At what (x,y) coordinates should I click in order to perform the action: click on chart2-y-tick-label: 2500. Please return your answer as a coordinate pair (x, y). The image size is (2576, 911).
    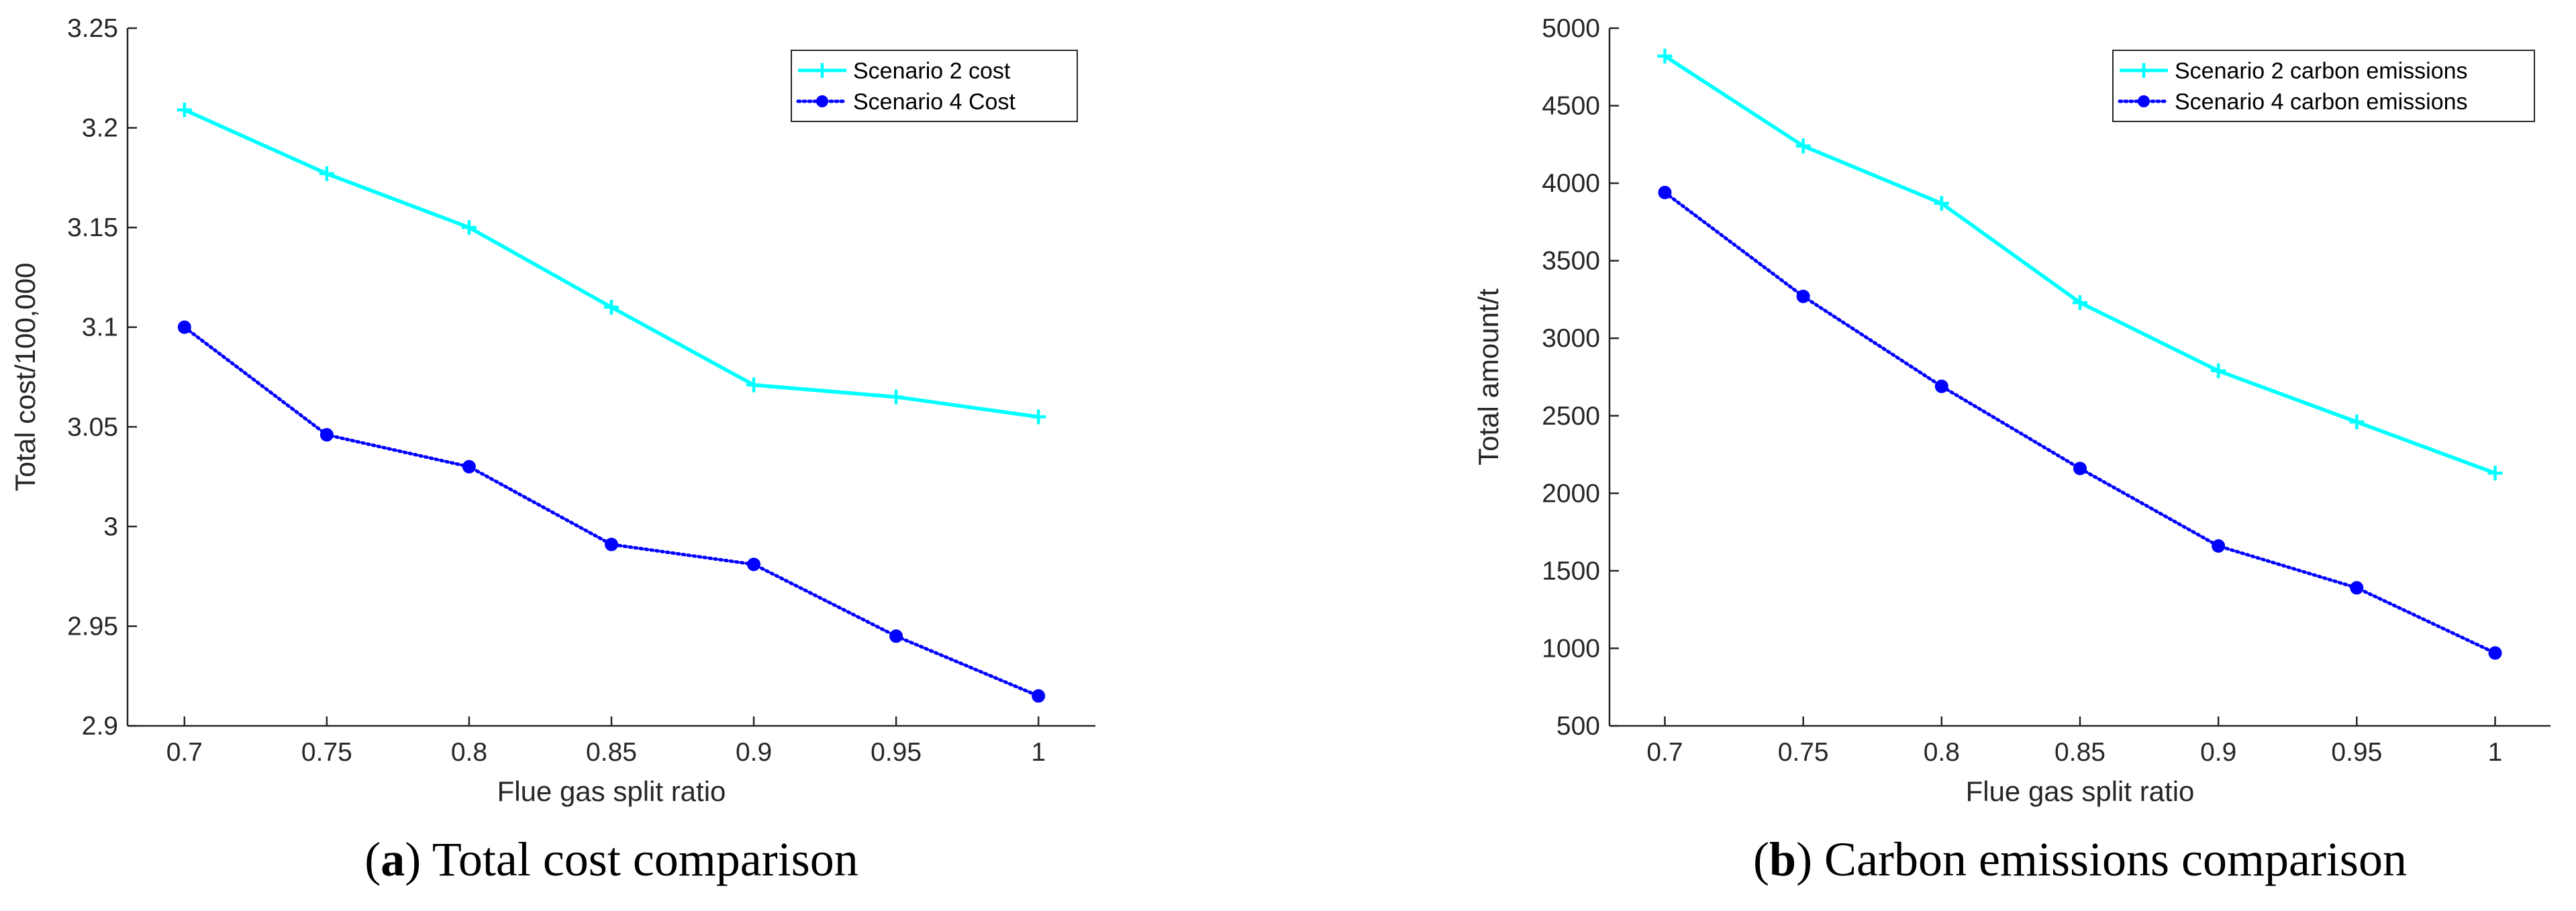
    Looking at the image, I should click on (1571, 416).